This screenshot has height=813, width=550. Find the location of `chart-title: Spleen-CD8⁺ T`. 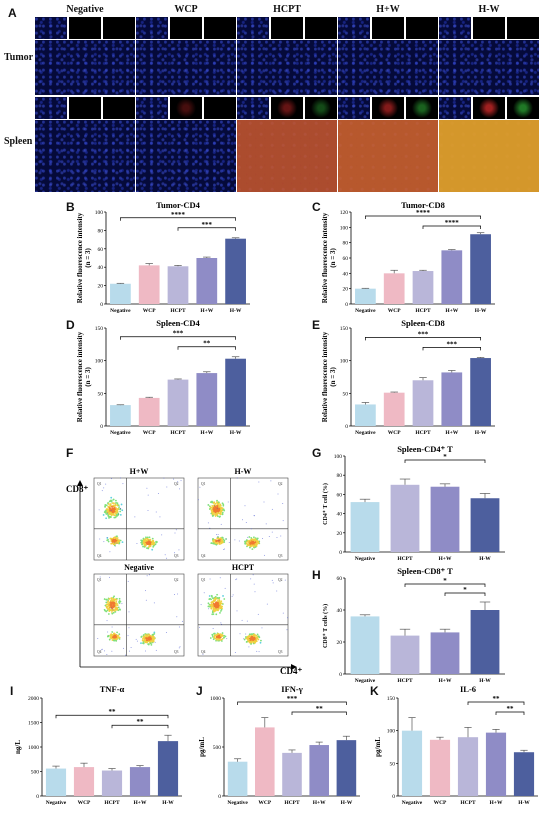

chart-title: Spleen-CD8⁺ T is located at coordinates (425, 571).